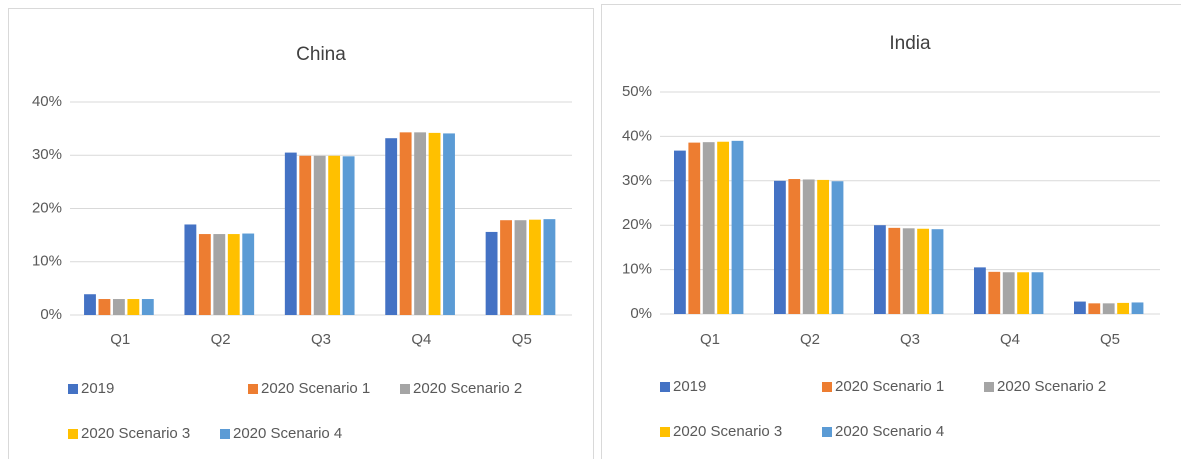 The height and width of the screenshot is (459, 1181). Describe the element at coordinates (637, 91) in the screenshot. I see `y-tick-label: 50%` at that location.